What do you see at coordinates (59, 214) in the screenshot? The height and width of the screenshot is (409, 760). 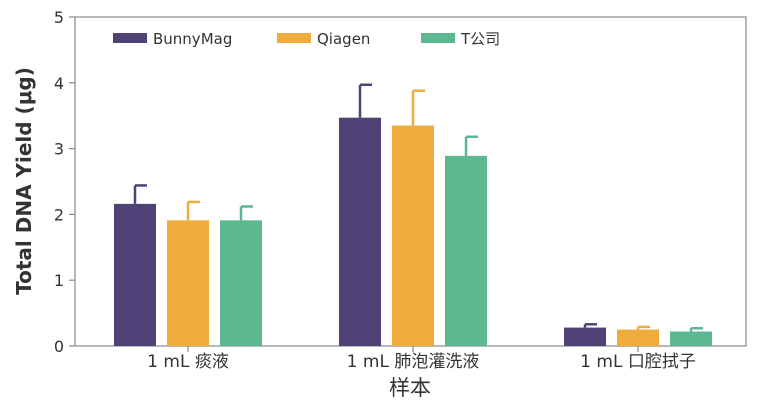 I see `y-tick-label: 2` at bounding box center [59, 214].